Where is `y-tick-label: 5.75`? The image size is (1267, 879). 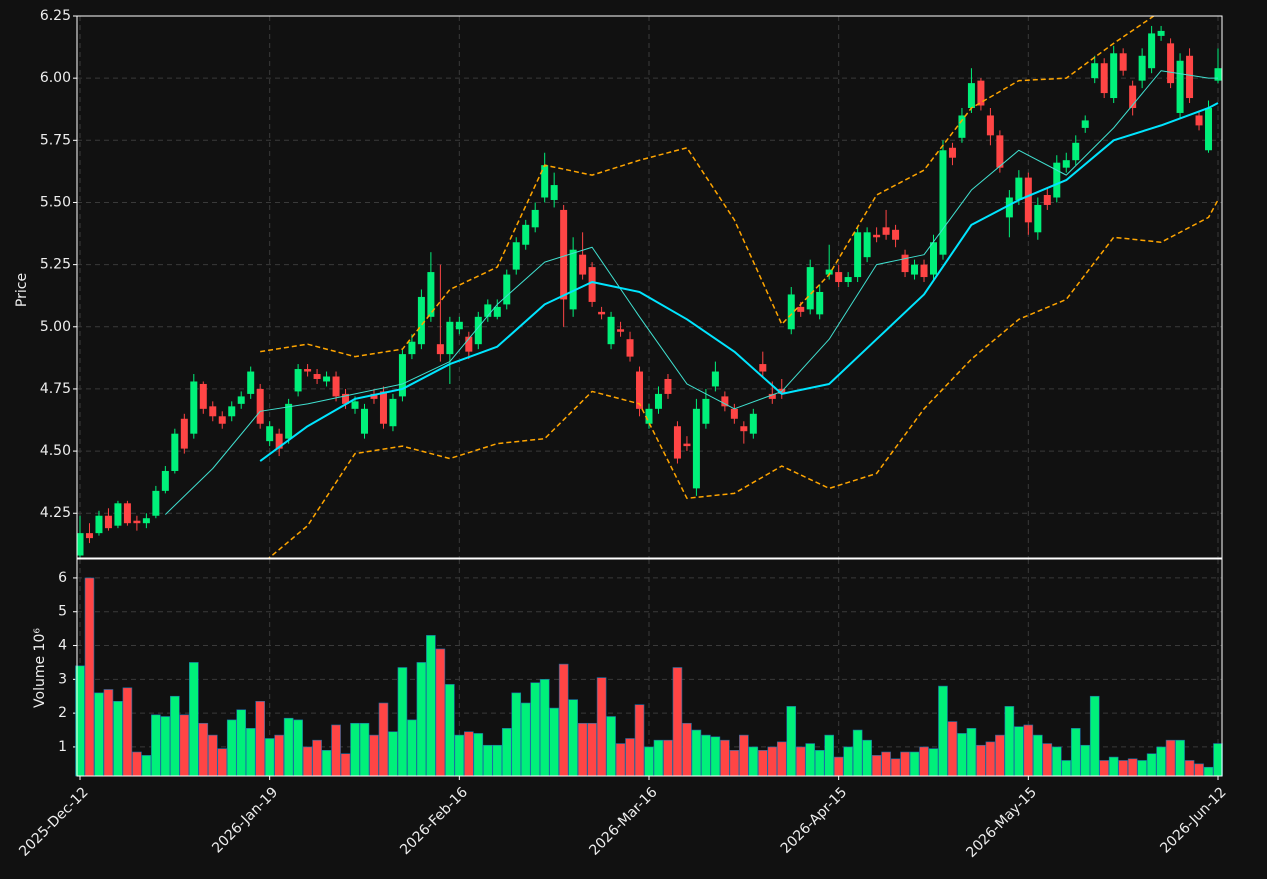
y-tick-label: 5.75 is located at coordinates (55, 140).